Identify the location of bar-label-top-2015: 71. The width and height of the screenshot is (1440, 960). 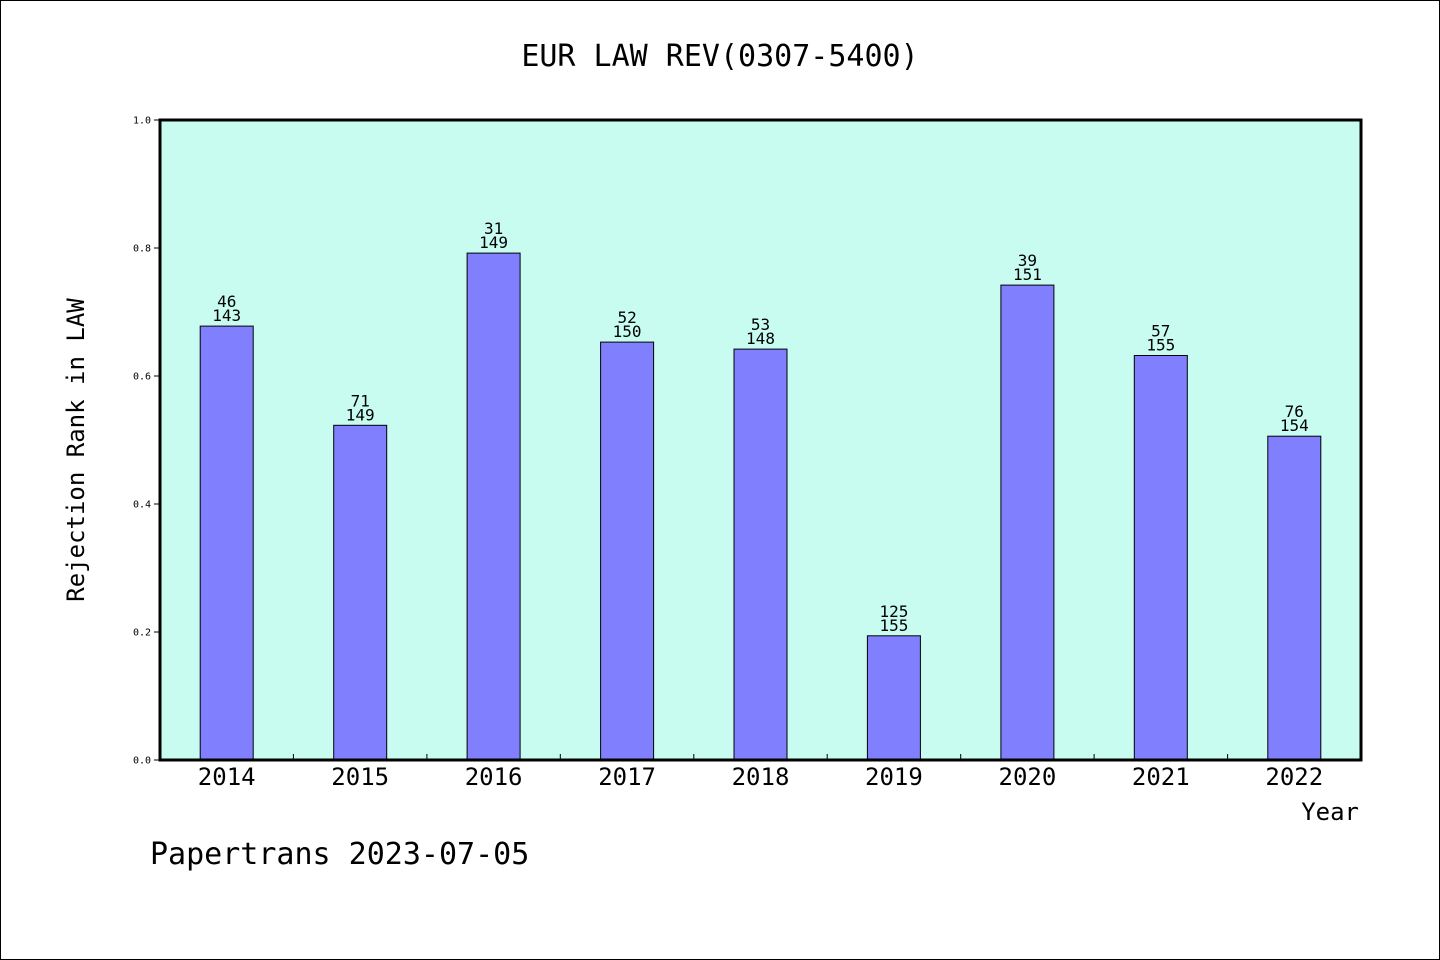
(360, 400).